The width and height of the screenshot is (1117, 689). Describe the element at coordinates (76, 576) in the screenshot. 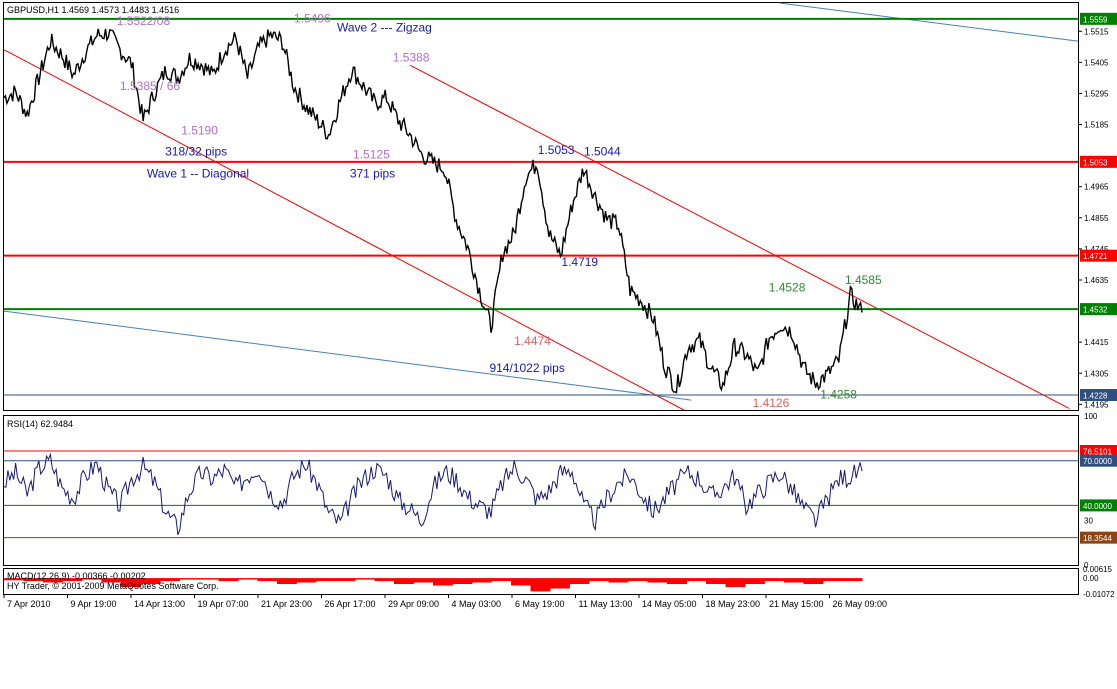

I see `macd-title: MACD(12,26,9) -0.00366 -0.00202` at that location.